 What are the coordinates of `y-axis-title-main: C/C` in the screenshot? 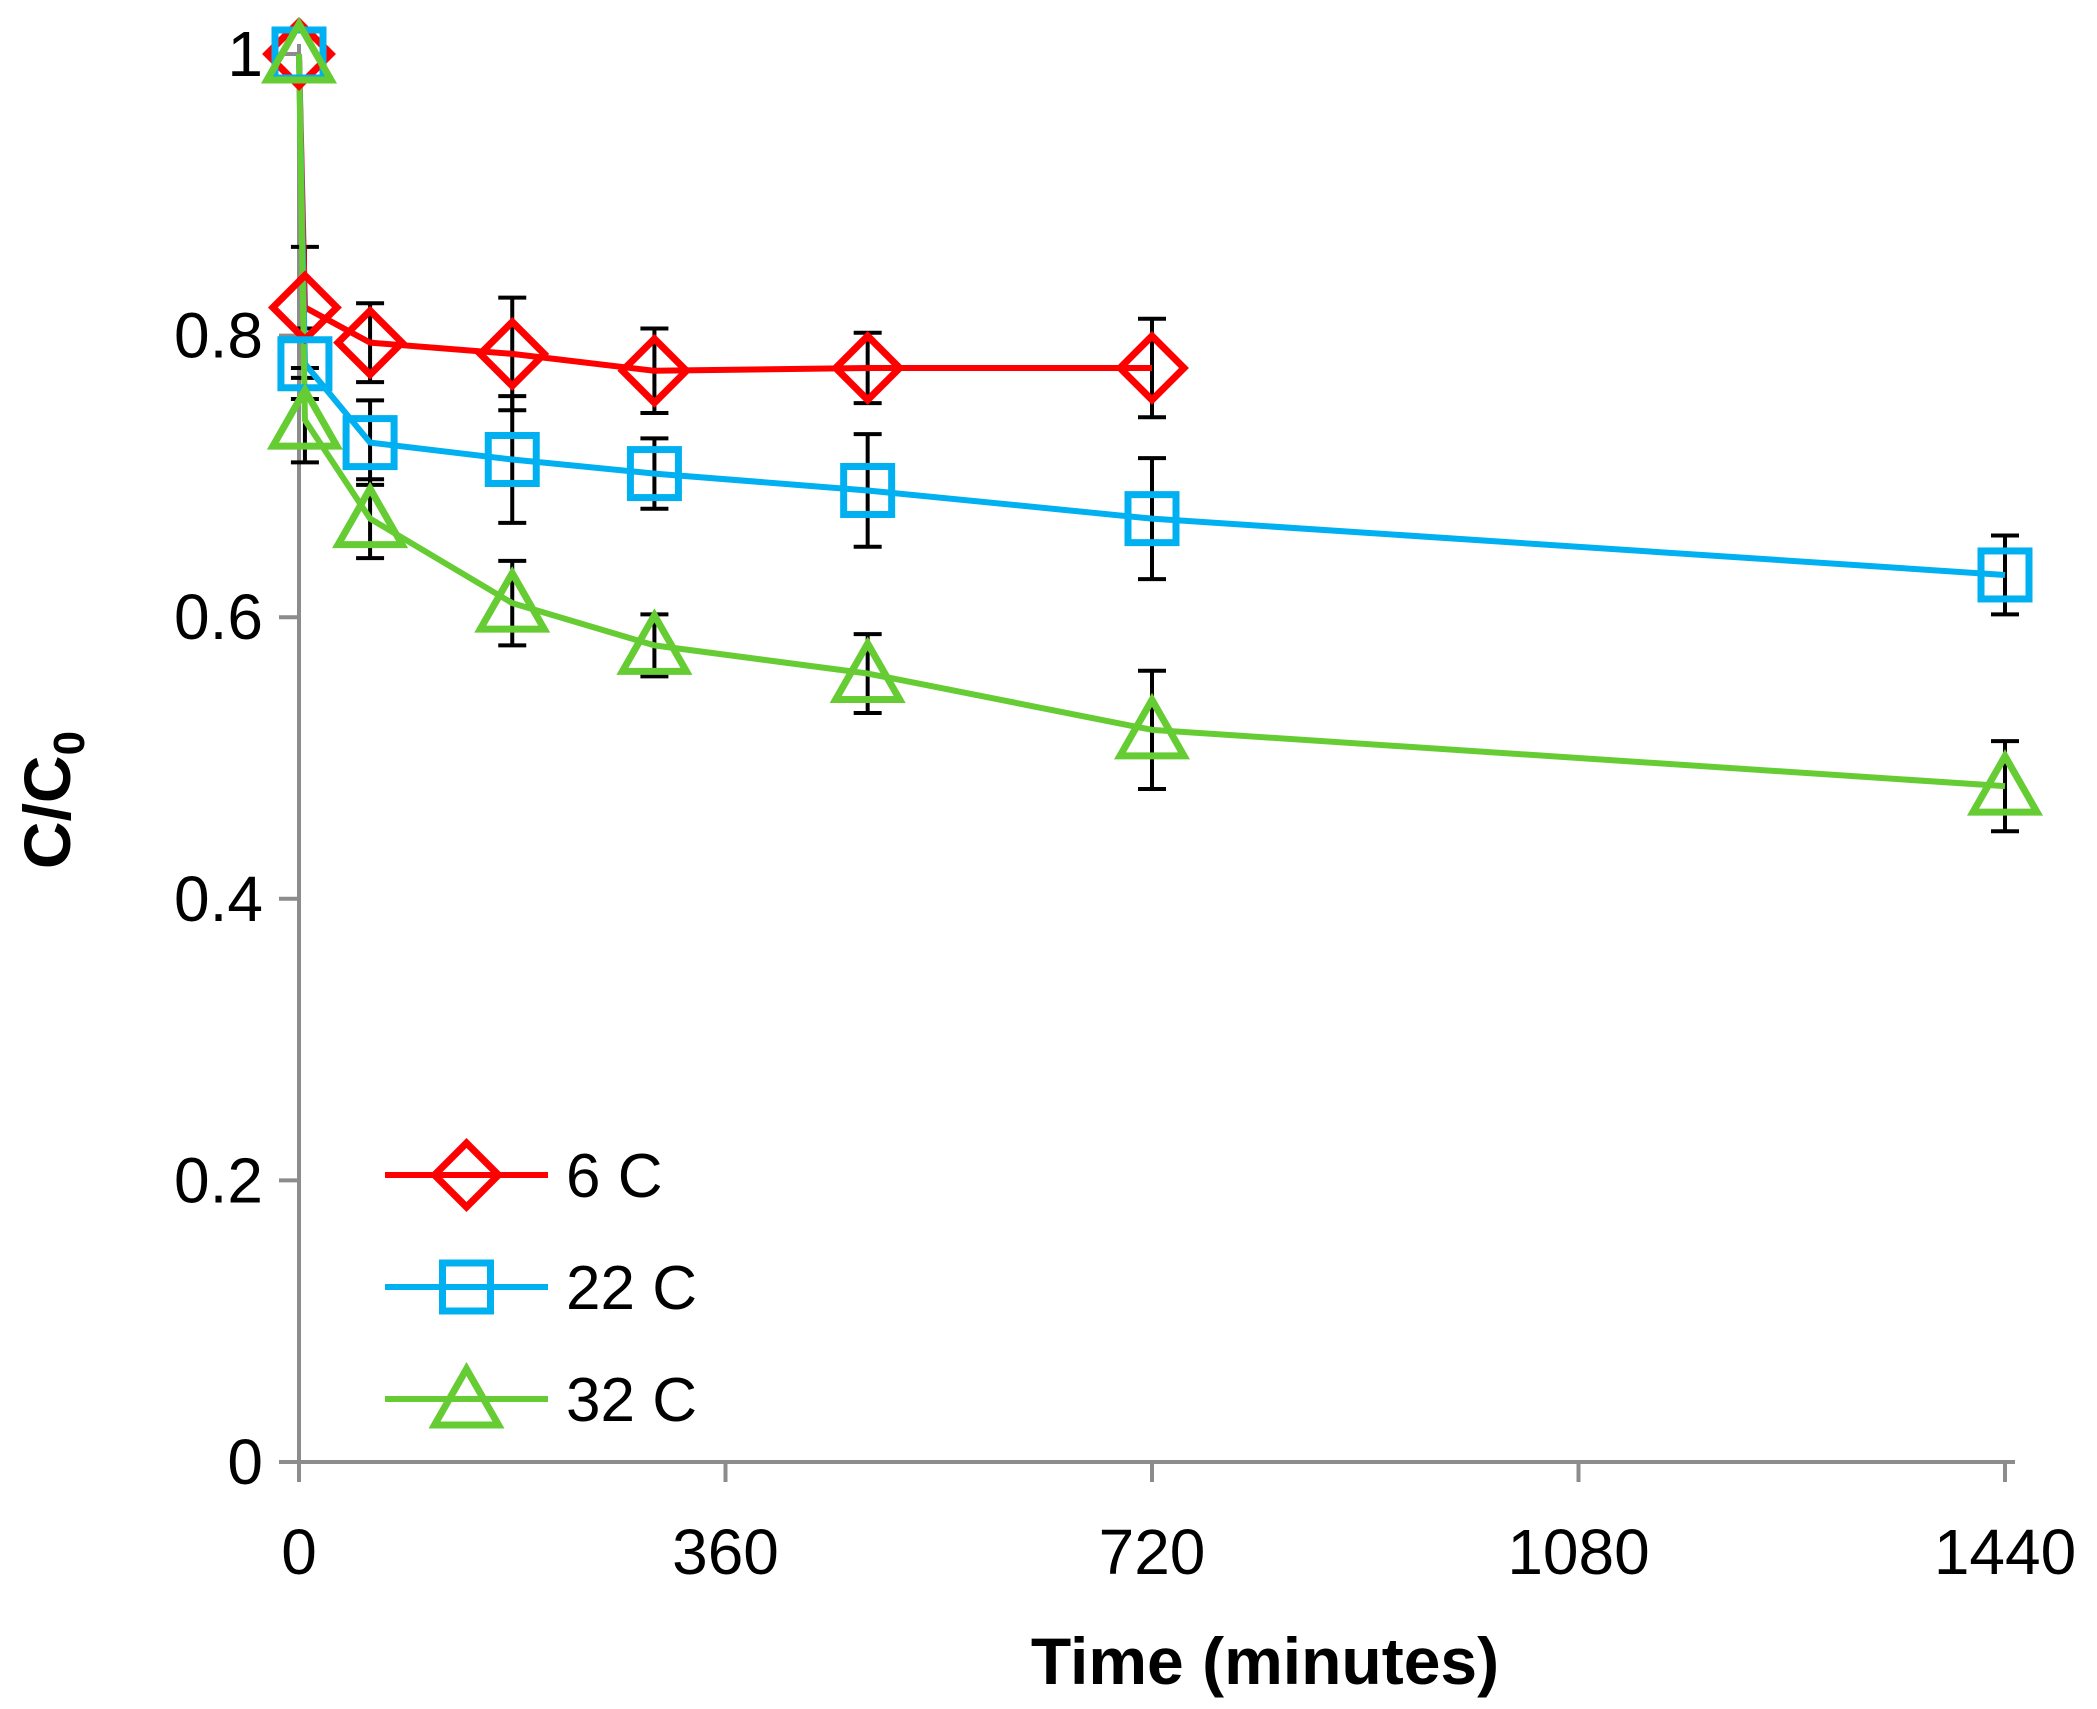 It's located at (47, 812).